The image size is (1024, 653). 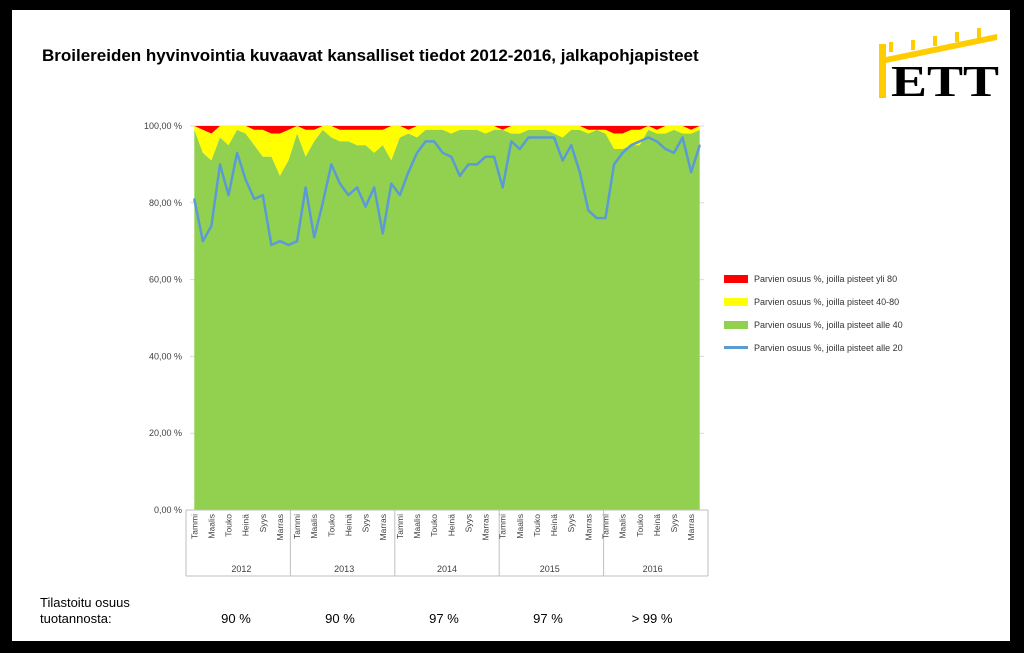 What do you see at coordinates (548, 618) in the screenshot?
I see `stat-2015: 97 %` at bounding box center [548, 618].